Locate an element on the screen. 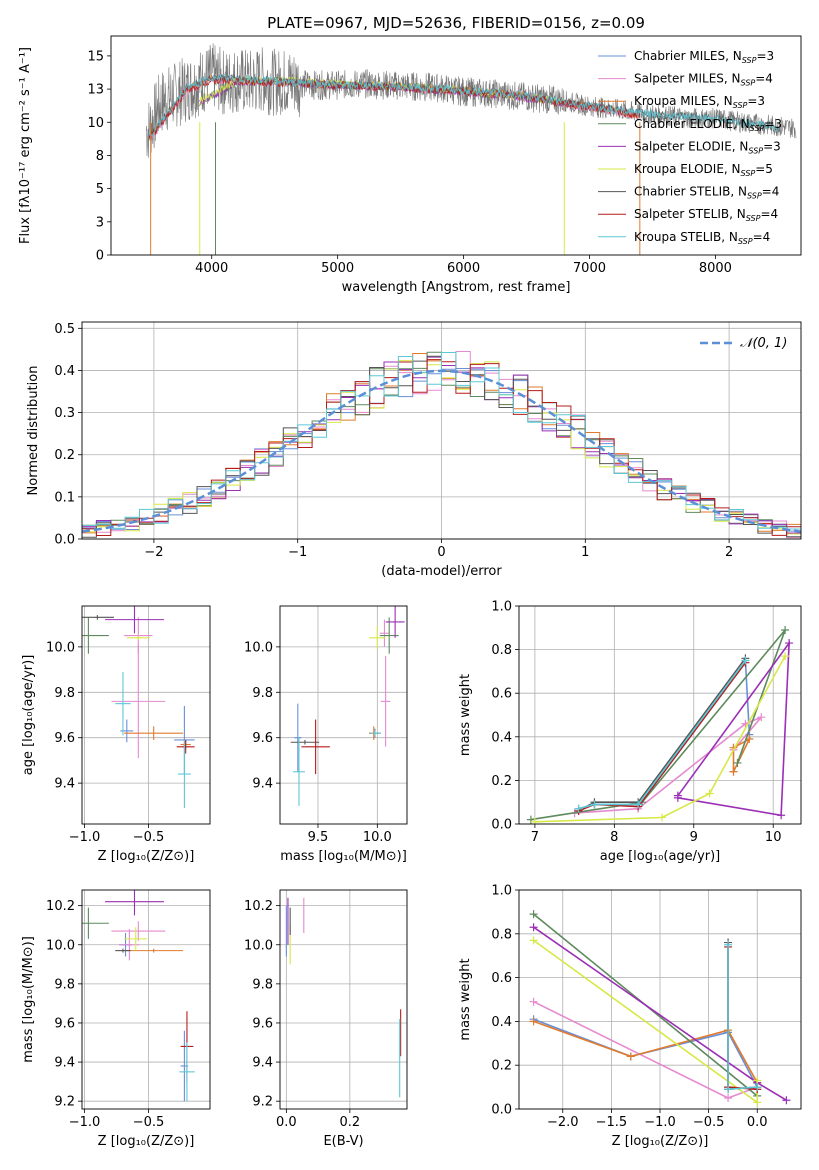 The width and height of the screenshot is (819, 1170). y-axis-label: Flux [fλ10⁻¹⁷ erg cm⁻² s⁻¹ A⁻¹] is located at coordinates (25, 145).